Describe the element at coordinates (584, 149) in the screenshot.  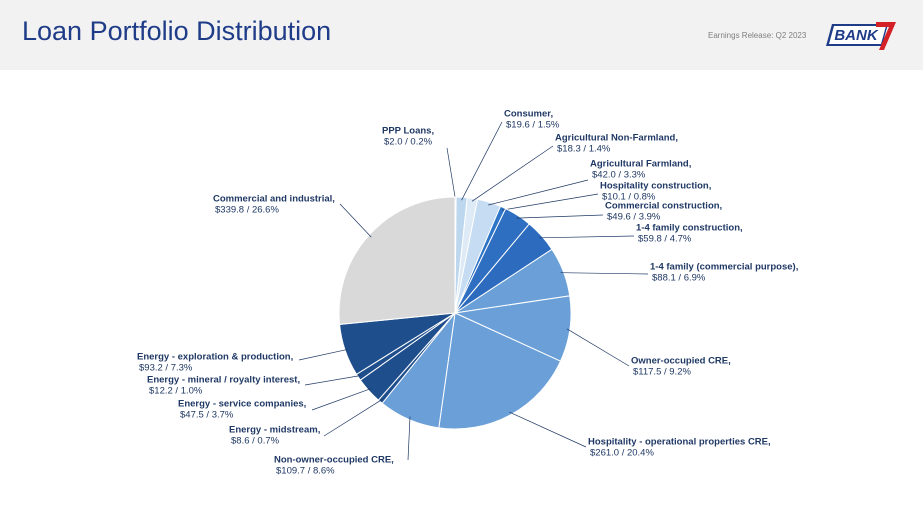
I see `value-label: $18.3 / 1.4%` at that location.